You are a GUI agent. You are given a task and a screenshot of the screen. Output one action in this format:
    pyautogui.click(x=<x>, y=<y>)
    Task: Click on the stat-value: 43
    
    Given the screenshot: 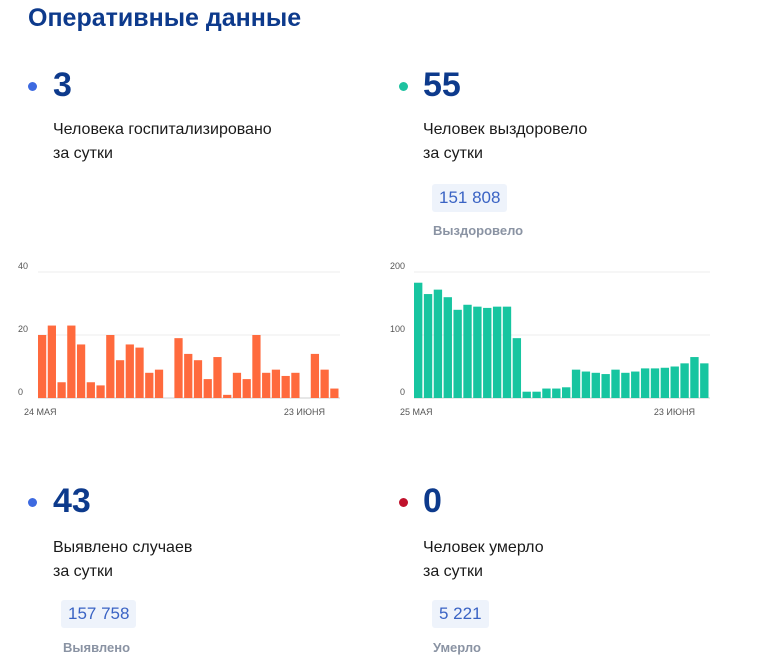 What is the action you would take?
    pyautogui.click(x=72, y=501)
    